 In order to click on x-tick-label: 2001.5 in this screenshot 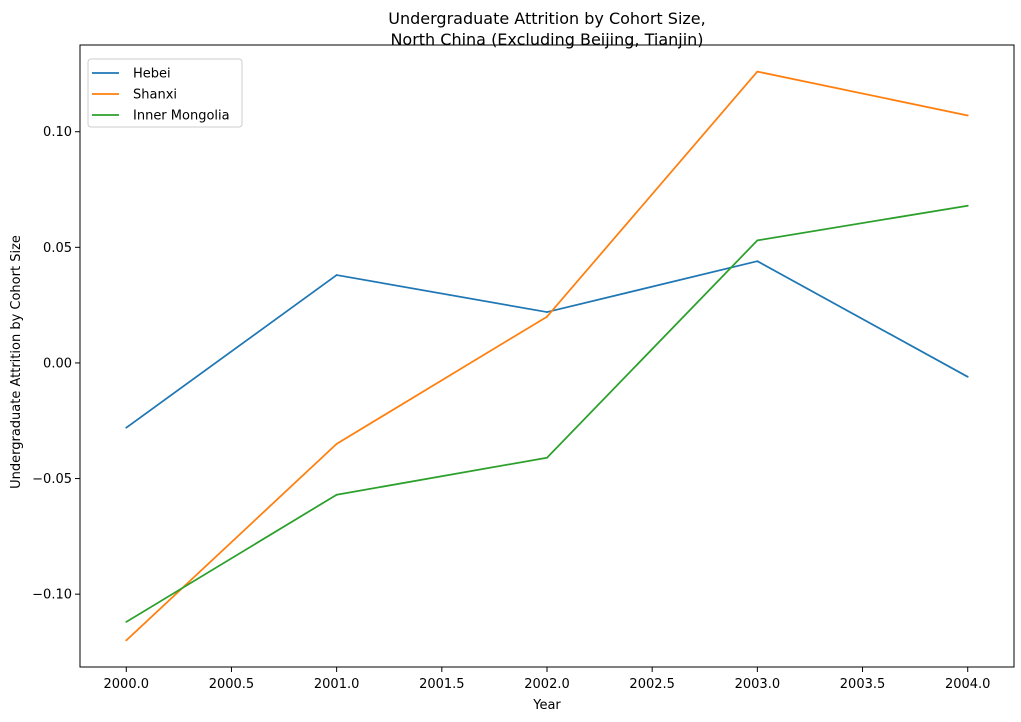, I will do `click(442, 684)`.